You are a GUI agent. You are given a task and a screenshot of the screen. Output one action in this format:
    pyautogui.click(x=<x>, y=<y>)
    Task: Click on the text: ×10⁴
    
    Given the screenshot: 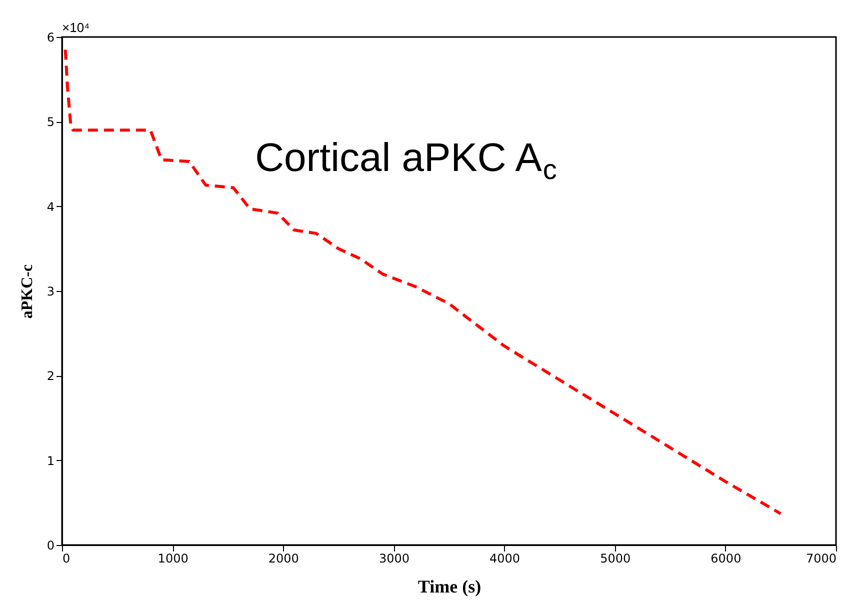 What is the action you would take?
    pyautogui.click(x=76, y=27)
    